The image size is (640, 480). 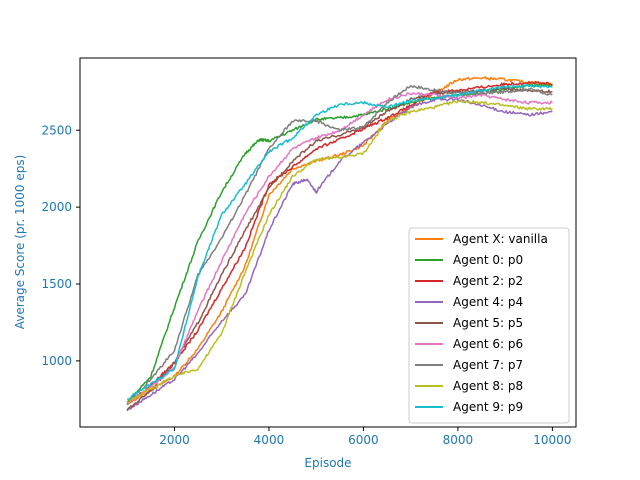 I want to click on x-tick-label: 6000, so click(x=363, y=440).